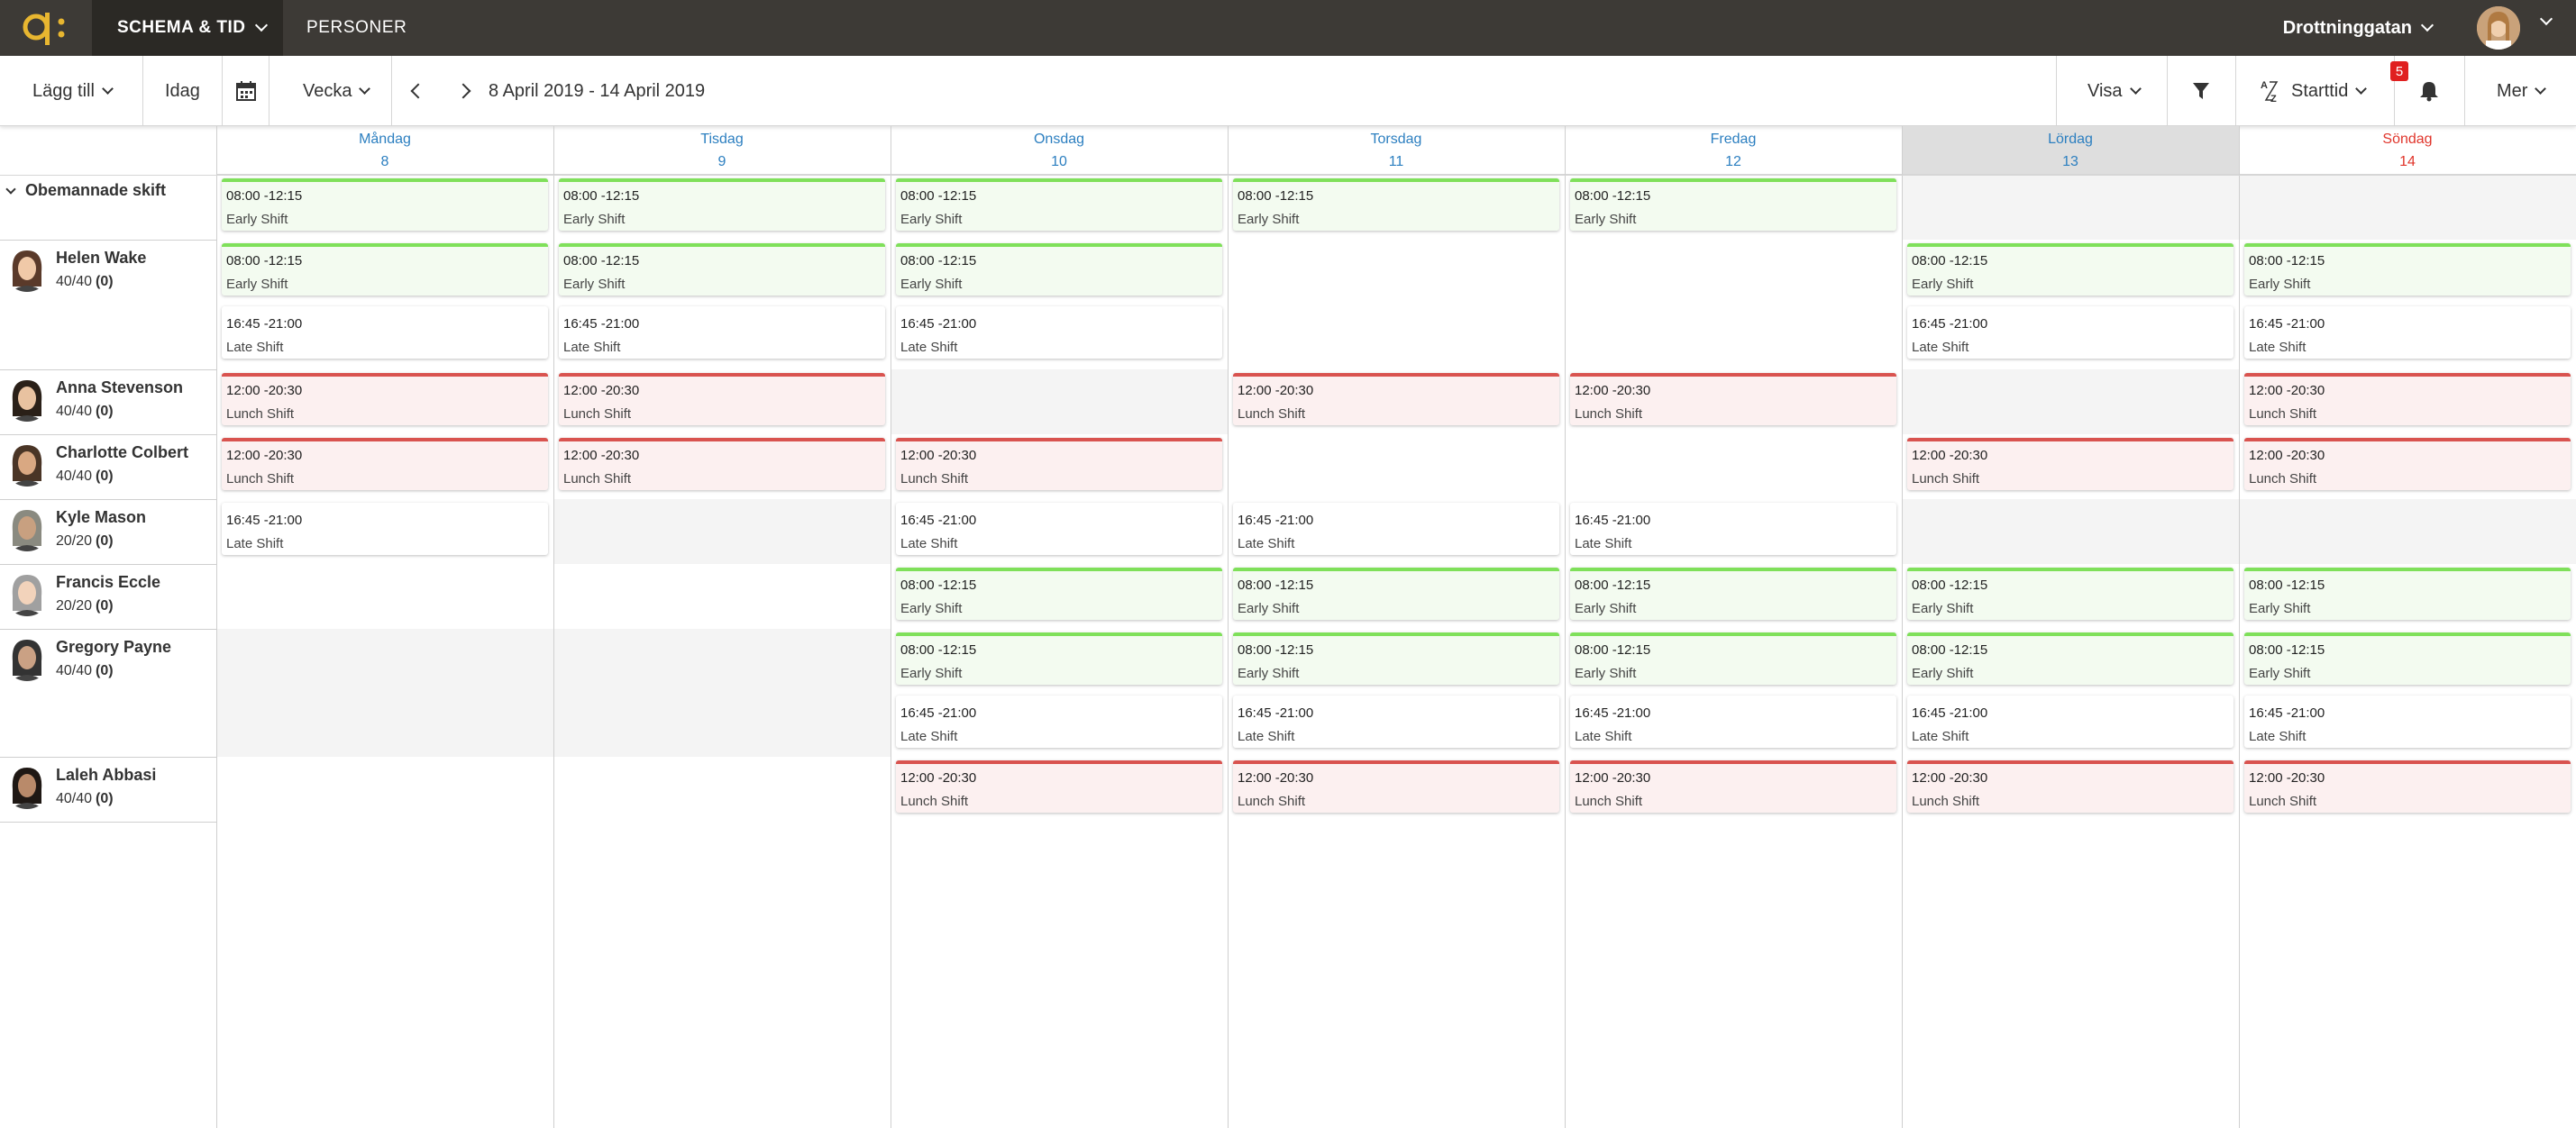 This screenshot has width=2576, height=1128. Describe the element at coordinates (182, 90) in the screenshot. I see `today-button: Idag` at that location.